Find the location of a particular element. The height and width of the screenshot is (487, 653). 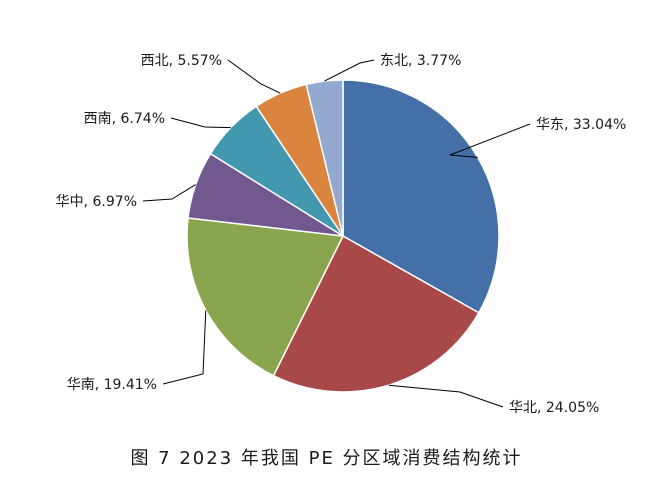

slice-label-0: 华东, 33.04% is located at coordinates (581, 125).